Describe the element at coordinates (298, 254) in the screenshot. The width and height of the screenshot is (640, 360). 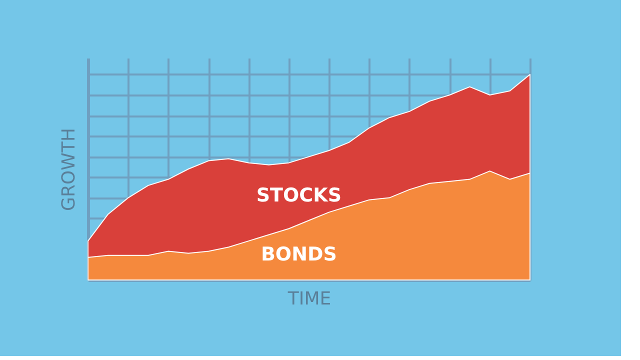
I see `series-label: BONDS` at that location.